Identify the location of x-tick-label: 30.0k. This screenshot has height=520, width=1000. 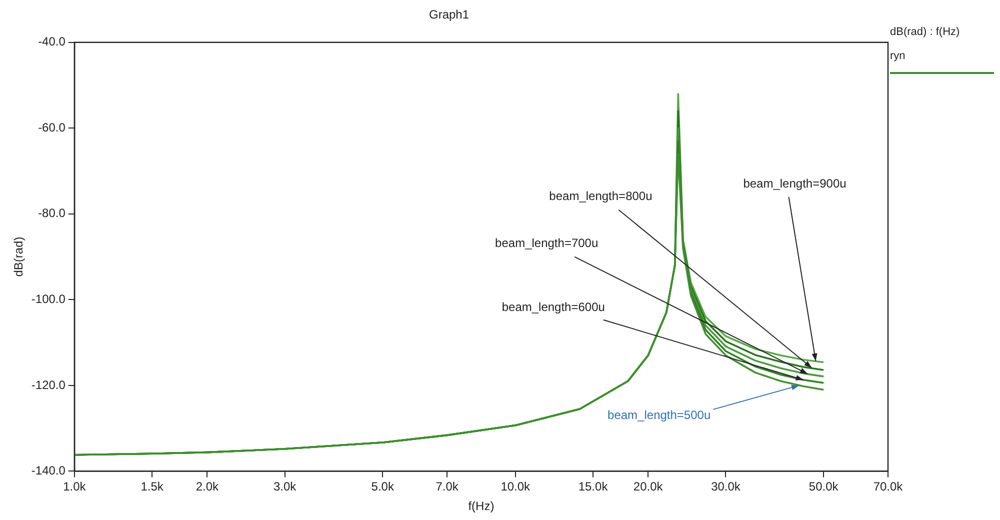
(726, 487).